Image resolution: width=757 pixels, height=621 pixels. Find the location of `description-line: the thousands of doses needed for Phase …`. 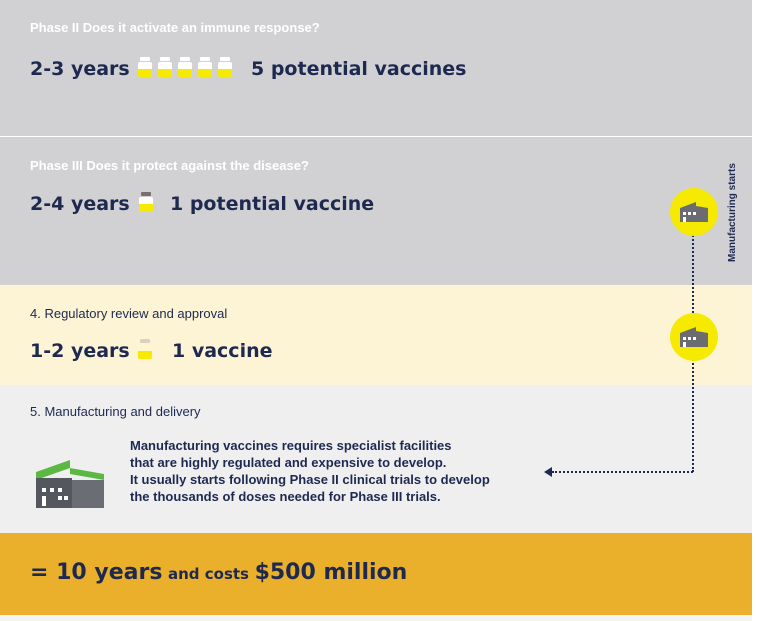

description-line: the thousands of doses needed for Phase … is located at coordinates (285, 496).